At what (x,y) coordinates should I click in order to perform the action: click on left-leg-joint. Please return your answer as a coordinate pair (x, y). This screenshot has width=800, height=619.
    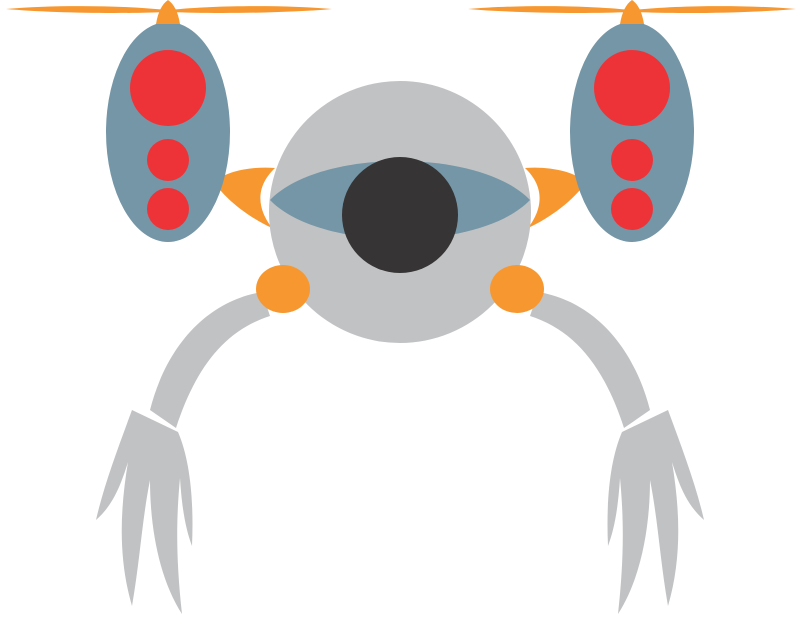
    Looking at the image, I should click on (283, 289).